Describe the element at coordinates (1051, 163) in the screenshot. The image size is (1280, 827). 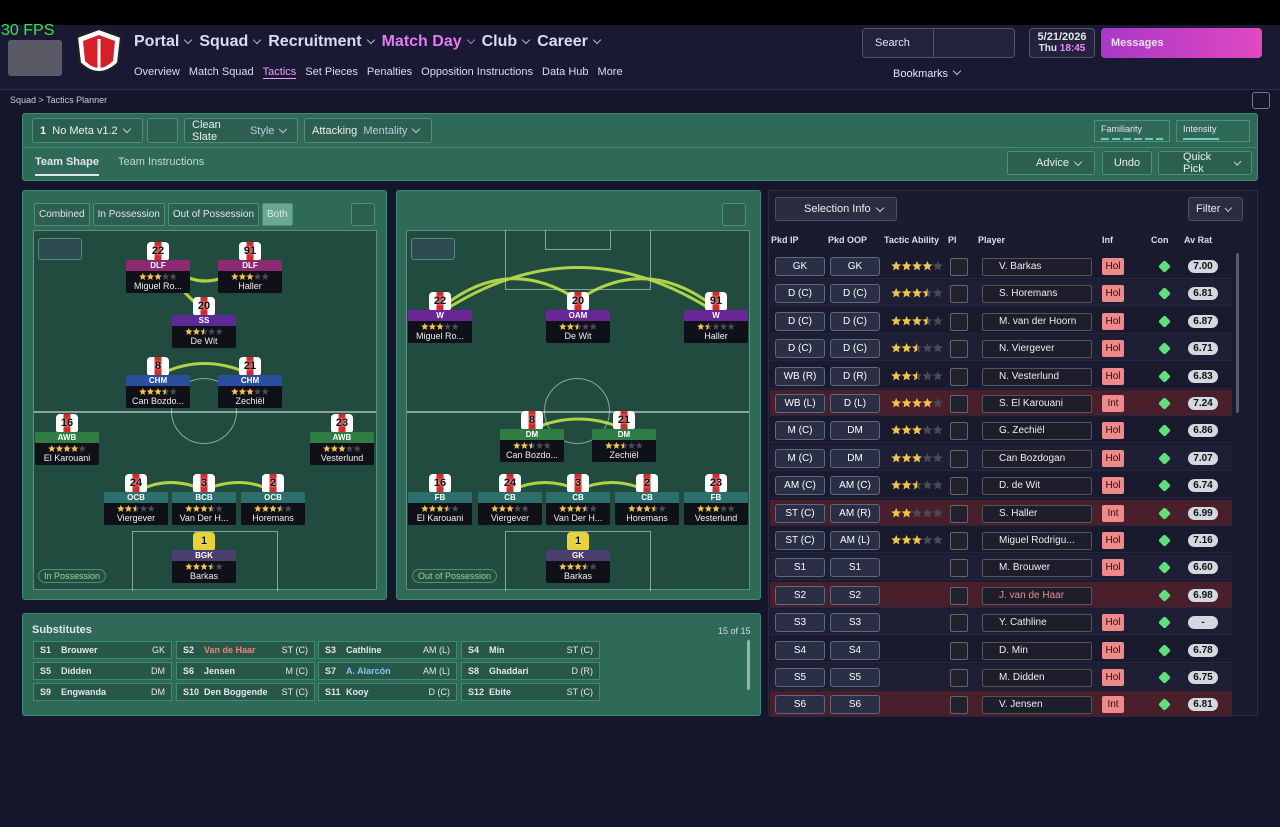
I see `advice-button: Advice` at that location.